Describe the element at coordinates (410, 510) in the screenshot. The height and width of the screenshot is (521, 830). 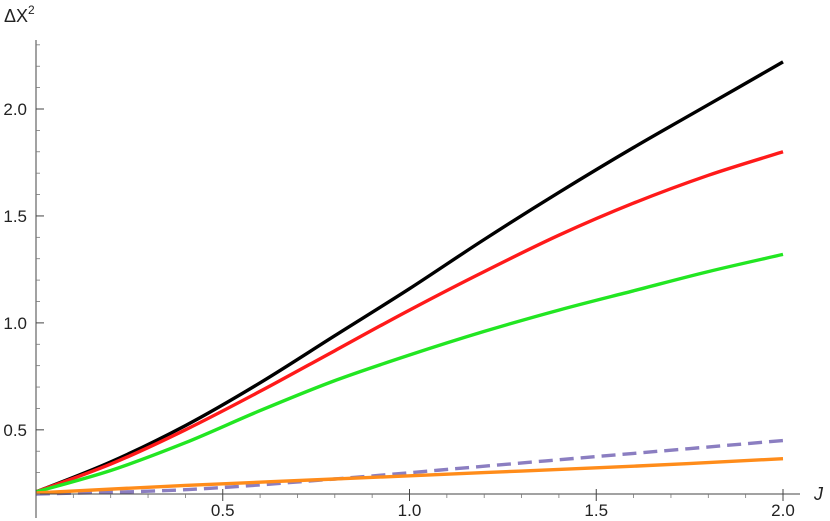
I see `x-tick-label: 1.0` at that location.